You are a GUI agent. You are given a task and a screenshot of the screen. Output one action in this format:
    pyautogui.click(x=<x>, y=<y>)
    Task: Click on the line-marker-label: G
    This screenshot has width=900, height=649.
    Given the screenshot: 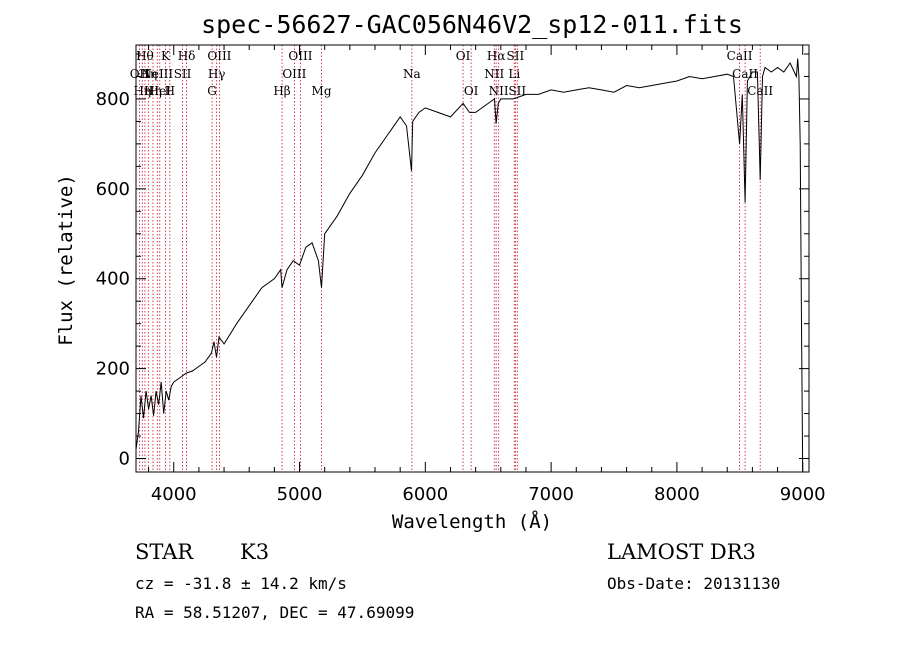 What is the action you would take?
    pyautogui.click(x=212, y=91)
    